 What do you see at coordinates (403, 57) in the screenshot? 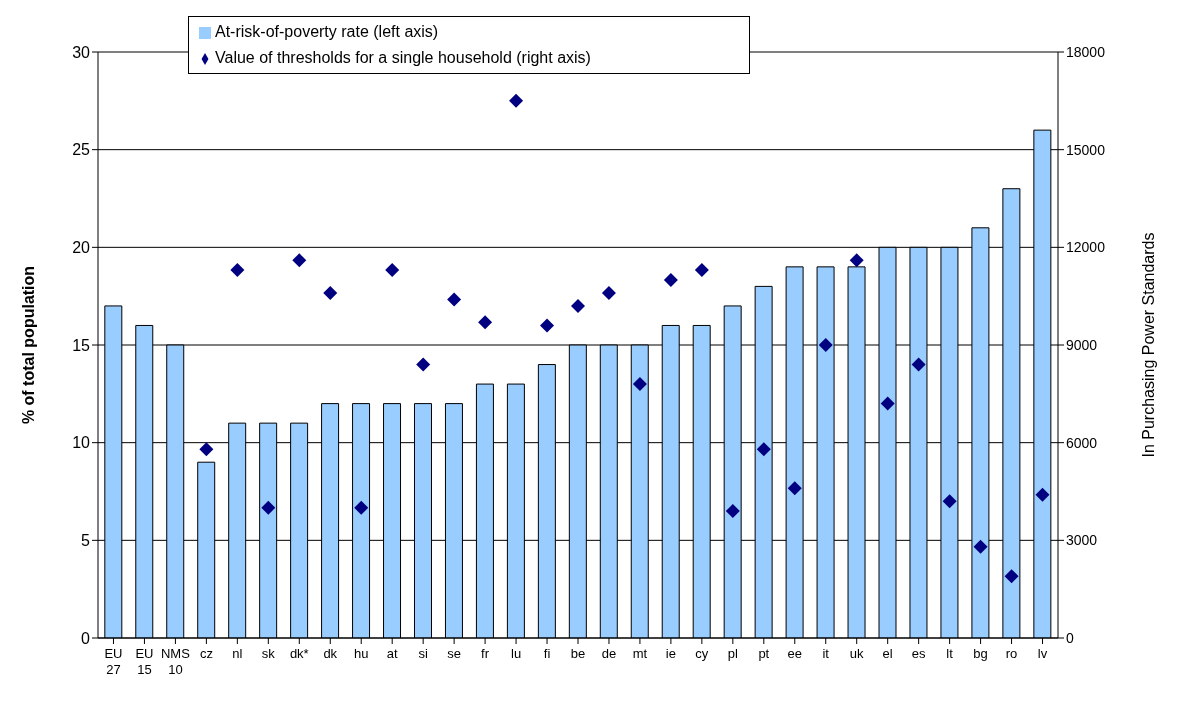
I see `legend-label: Value of thresholds for a single household (right axis)` at bounding box center [403, 57].